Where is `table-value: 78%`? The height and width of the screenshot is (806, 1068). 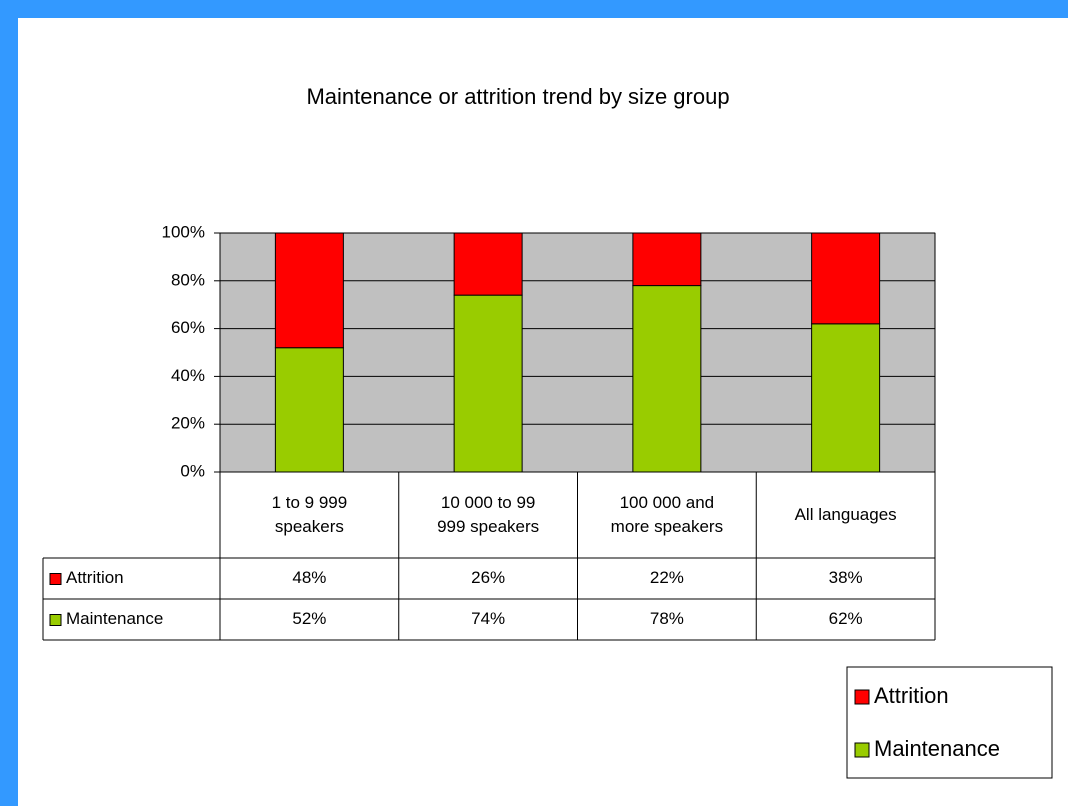 table-value: 78% is located at coordinates (667, 618).